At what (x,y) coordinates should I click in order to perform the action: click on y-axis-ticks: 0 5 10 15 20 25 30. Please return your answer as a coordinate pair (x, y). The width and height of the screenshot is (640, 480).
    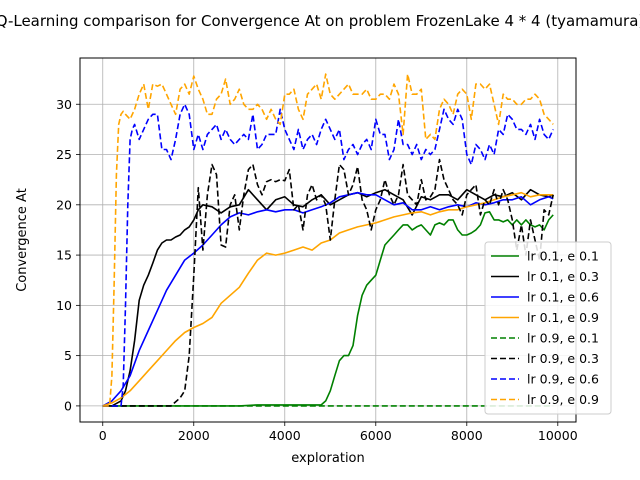
    Looking at the image, I should click on (68, 255).